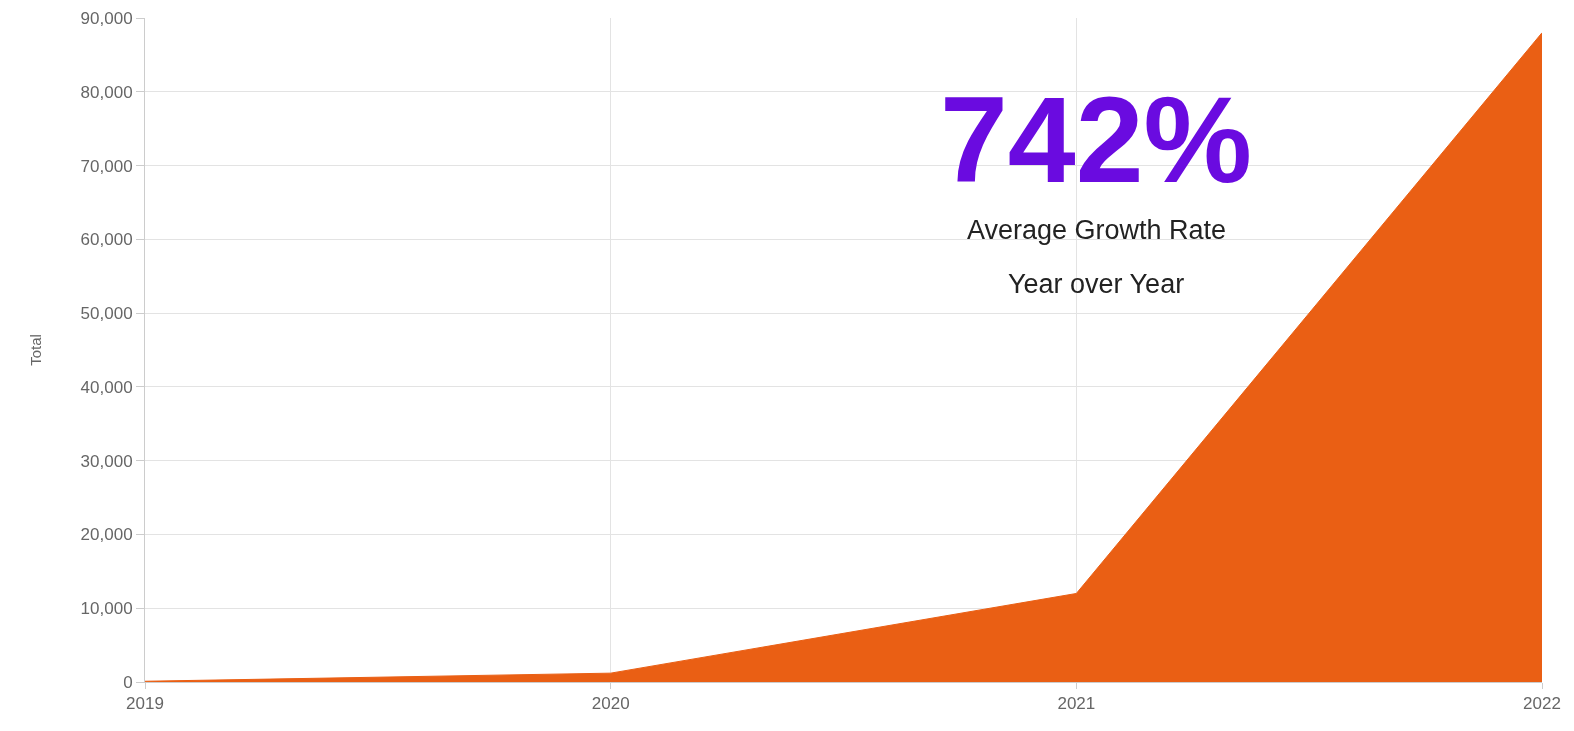  Describe the element at coordinates (106, 240) in the screenshot. I see `y-tick-label: 60,000` at that location.